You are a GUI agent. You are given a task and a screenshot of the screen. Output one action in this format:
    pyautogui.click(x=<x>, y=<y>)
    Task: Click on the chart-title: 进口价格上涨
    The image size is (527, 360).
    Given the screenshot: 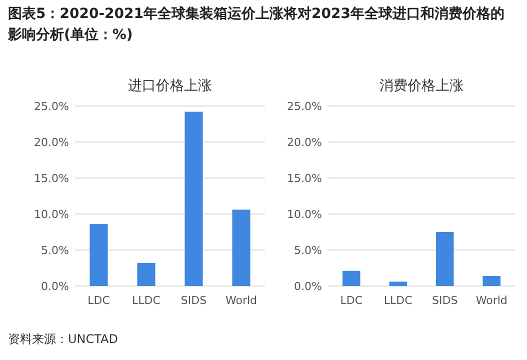 What is the action you would take?
    pyautogui.click(x=170, y=86)
    